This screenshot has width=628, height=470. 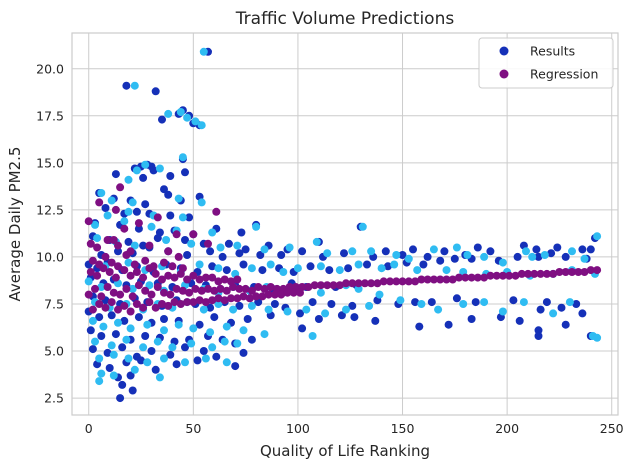 I want to click on x-tick-label: 50, so click(x=193, y=428).